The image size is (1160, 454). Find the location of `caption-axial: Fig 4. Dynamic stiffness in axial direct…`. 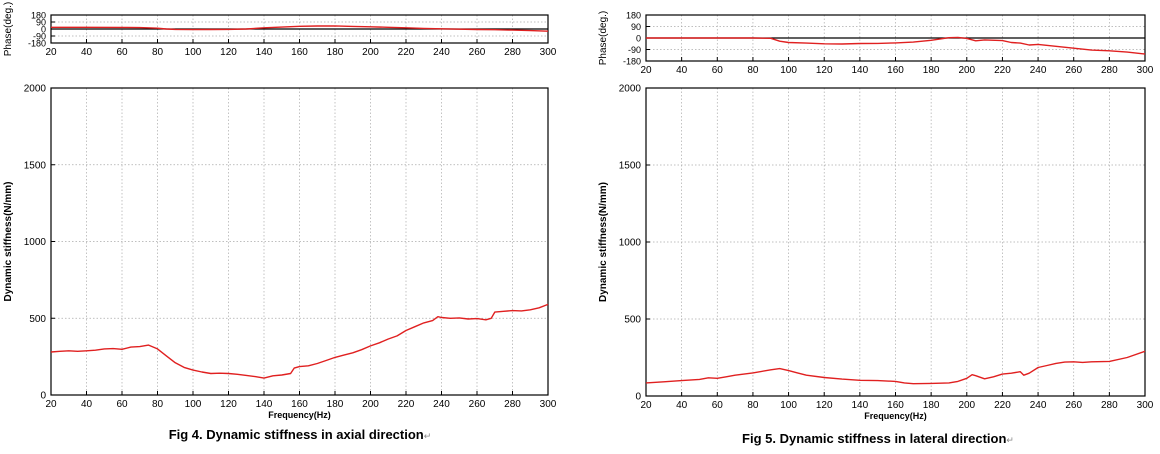

caption-axial: Fig 4. Dynamic stiffness in axial direct… is located at coordinates (300, 434).